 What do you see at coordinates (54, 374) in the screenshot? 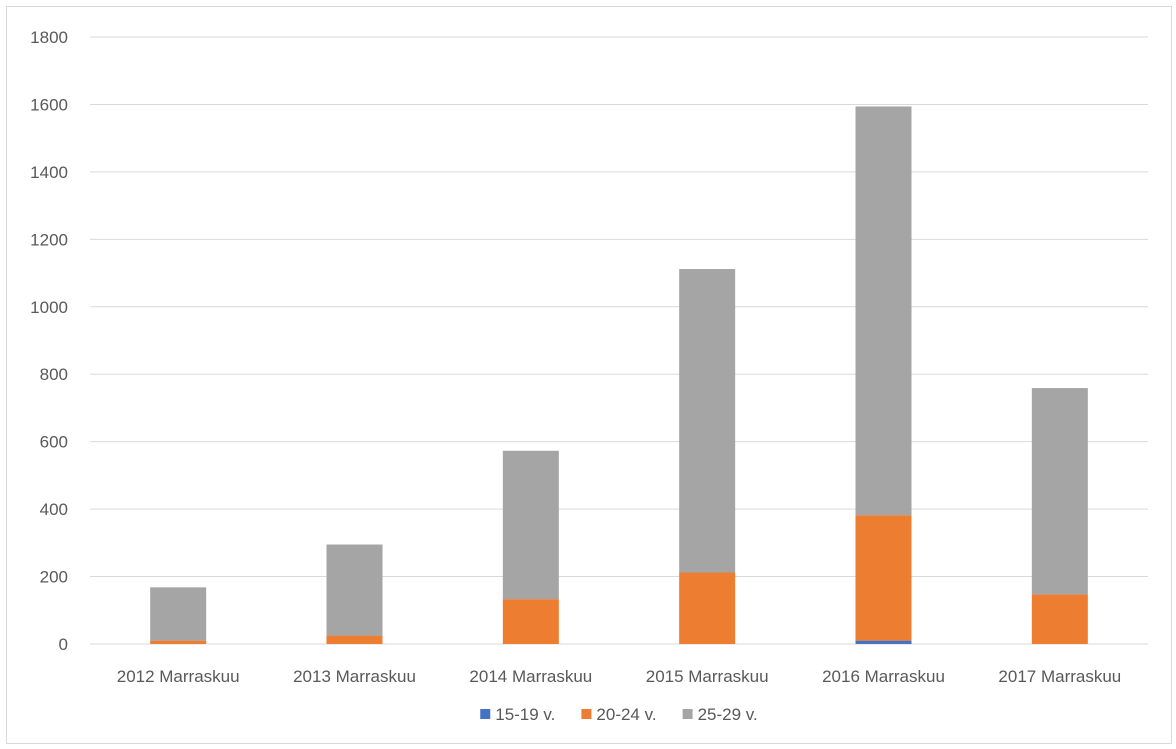
I see `y-tick-label: 800` at bounding box center [54, 374].